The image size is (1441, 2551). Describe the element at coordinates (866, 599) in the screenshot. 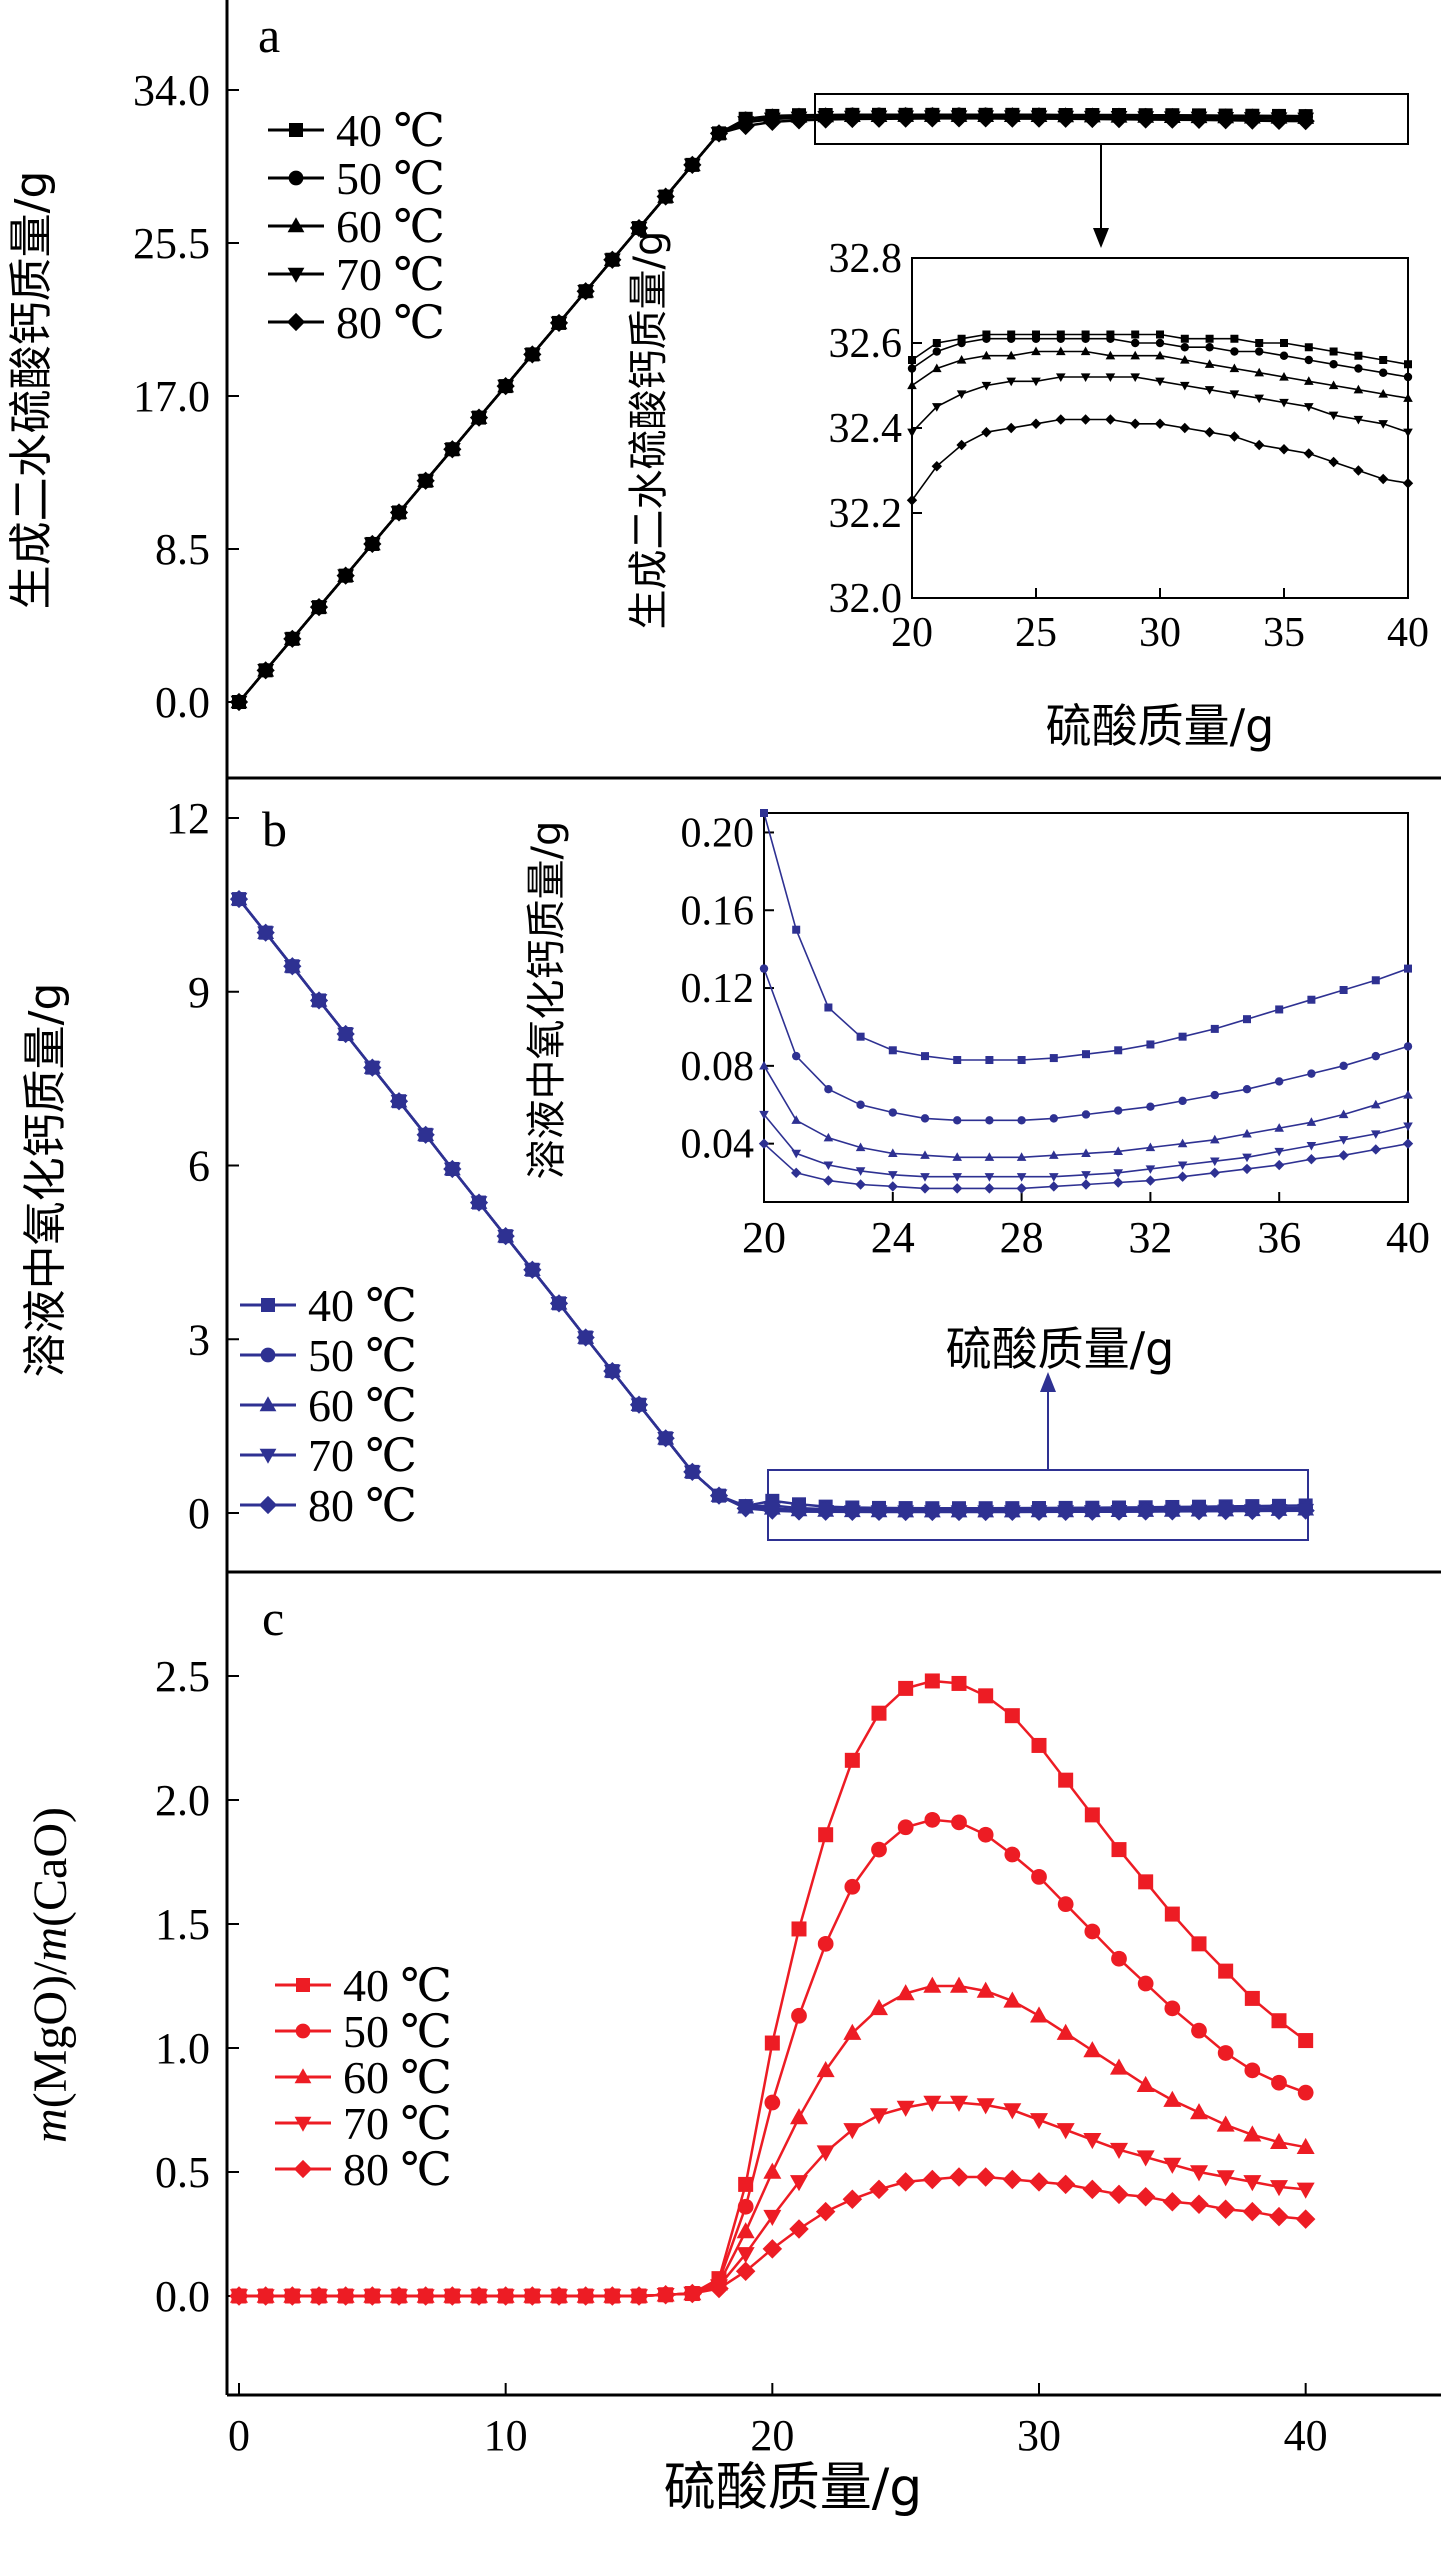

I see `panel-a-inset-y-tick-label: 32.0` at that location.